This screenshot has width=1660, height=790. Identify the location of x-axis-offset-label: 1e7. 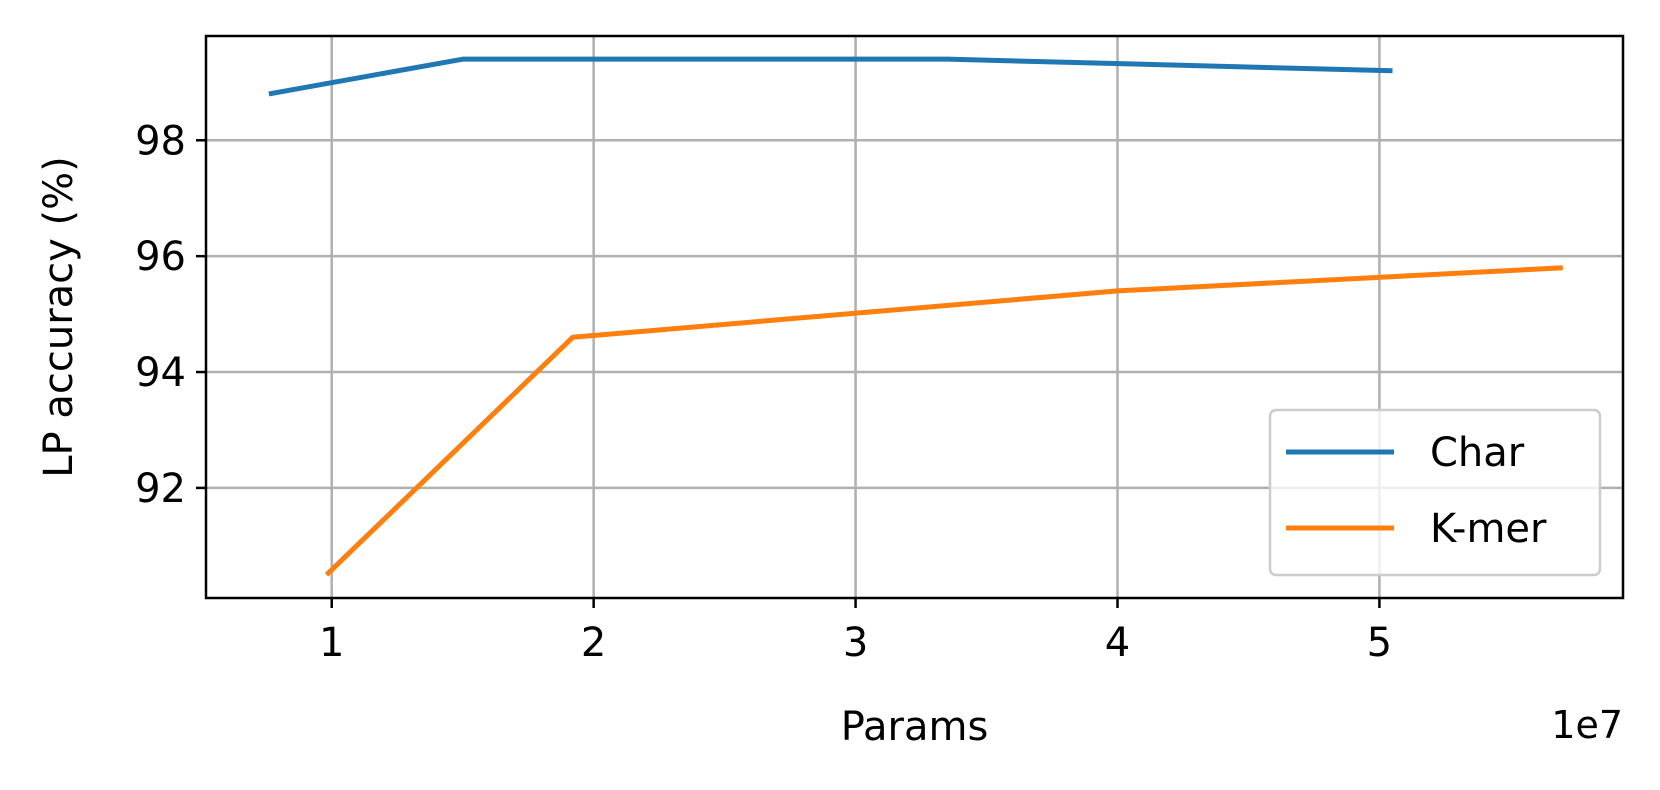
(1587, 725).